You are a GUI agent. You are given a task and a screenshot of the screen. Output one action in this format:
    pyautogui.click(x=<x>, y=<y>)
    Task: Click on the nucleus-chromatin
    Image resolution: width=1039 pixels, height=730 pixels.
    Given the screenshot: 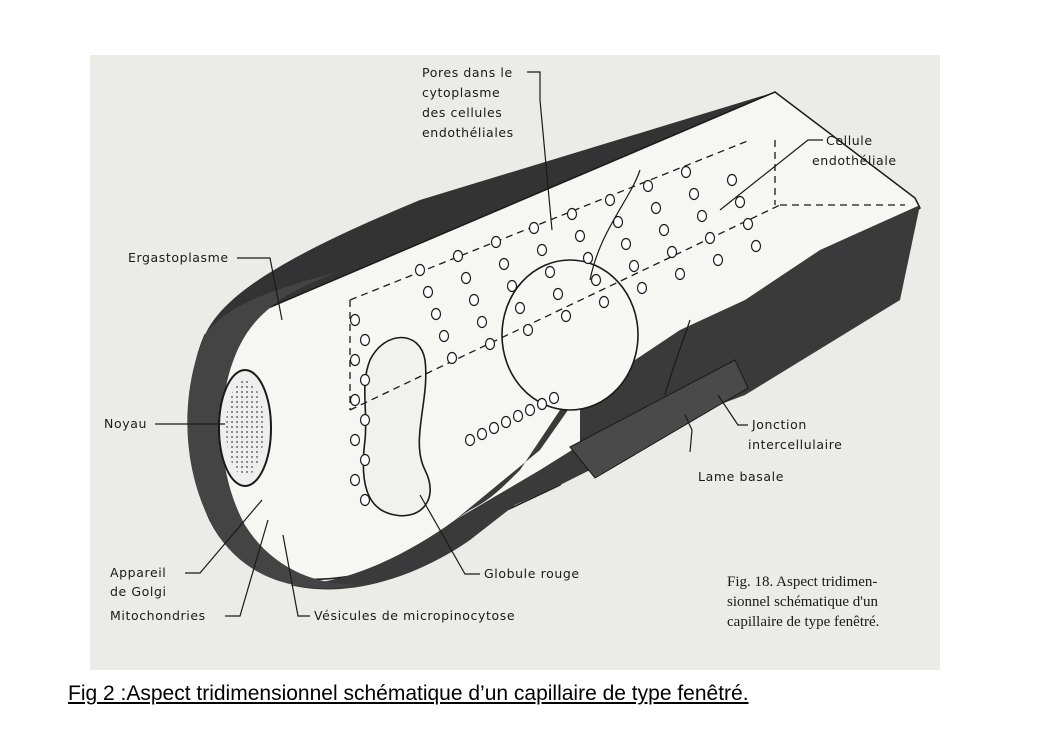 What is the action you would take?
    pyautogui.click(x=245, y=428)
    